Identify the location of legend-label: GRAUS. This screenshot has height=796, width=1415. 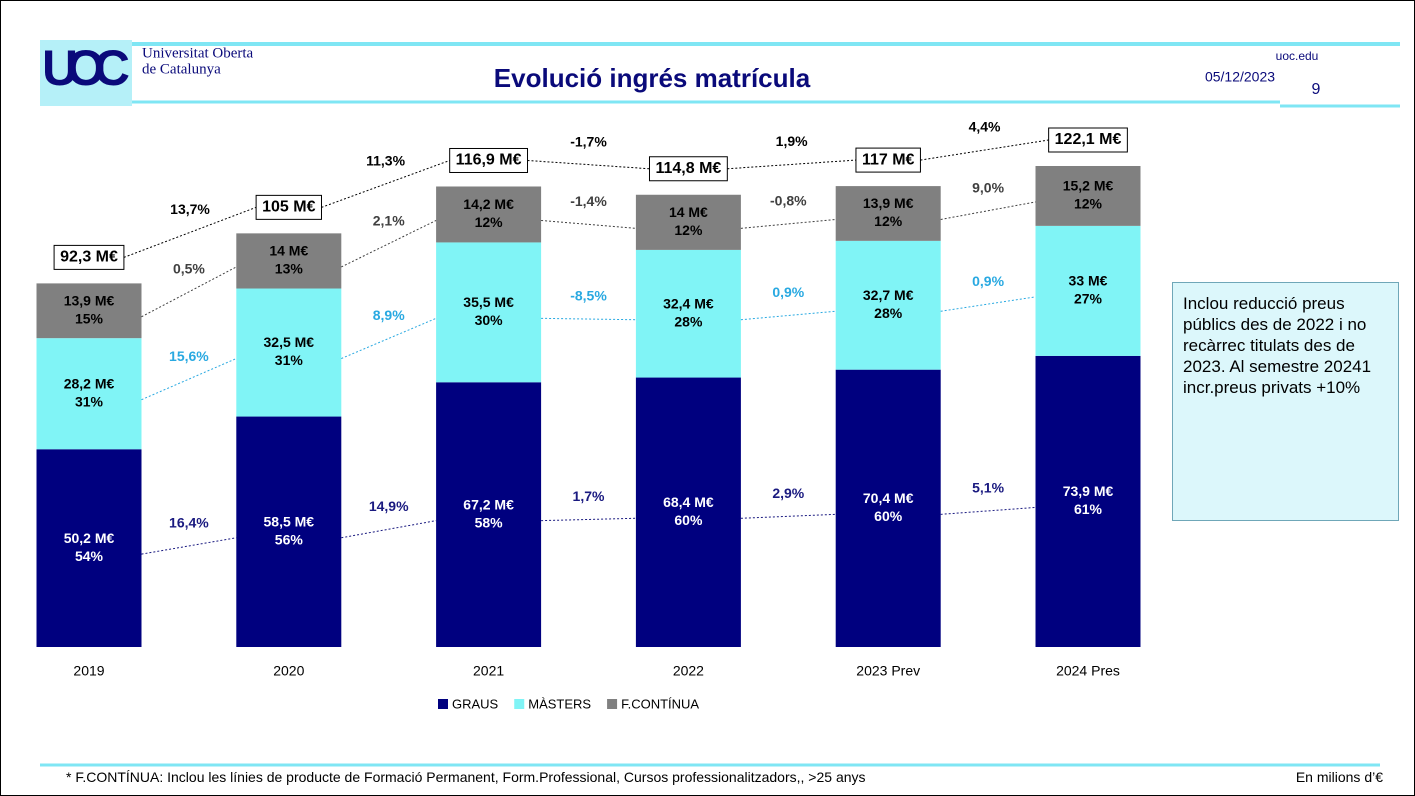
(475, 703).